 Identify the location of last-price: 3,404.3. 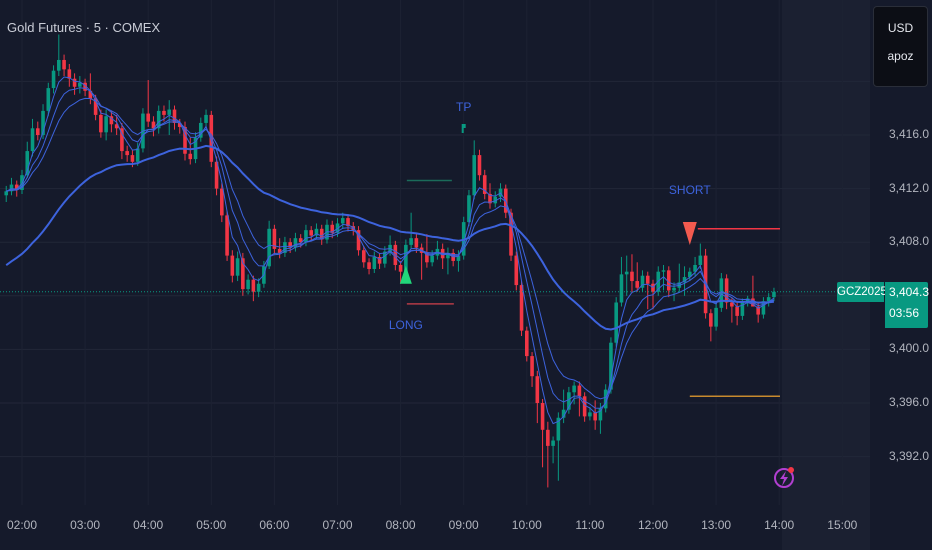
(909, 292).